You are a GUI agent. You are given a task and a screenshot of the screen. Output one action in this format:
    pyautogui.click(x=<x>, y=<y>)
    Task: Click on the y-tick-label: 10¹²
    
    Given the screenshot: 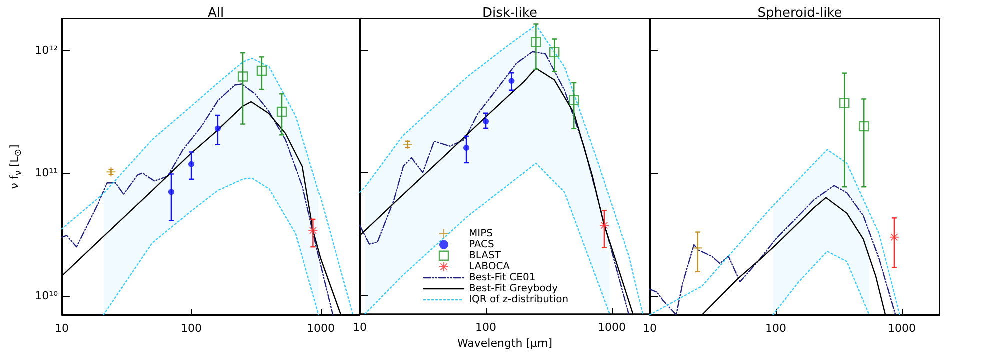 What is the action you would take?
    pyautogui.click(x=46, y=50)
    